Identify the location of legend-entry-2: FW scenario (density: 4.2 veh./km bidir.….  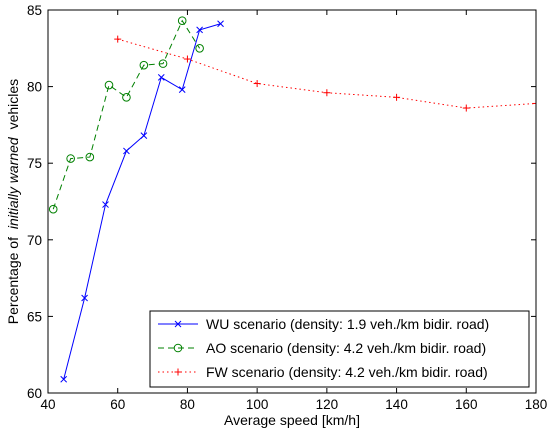
(323, 372).